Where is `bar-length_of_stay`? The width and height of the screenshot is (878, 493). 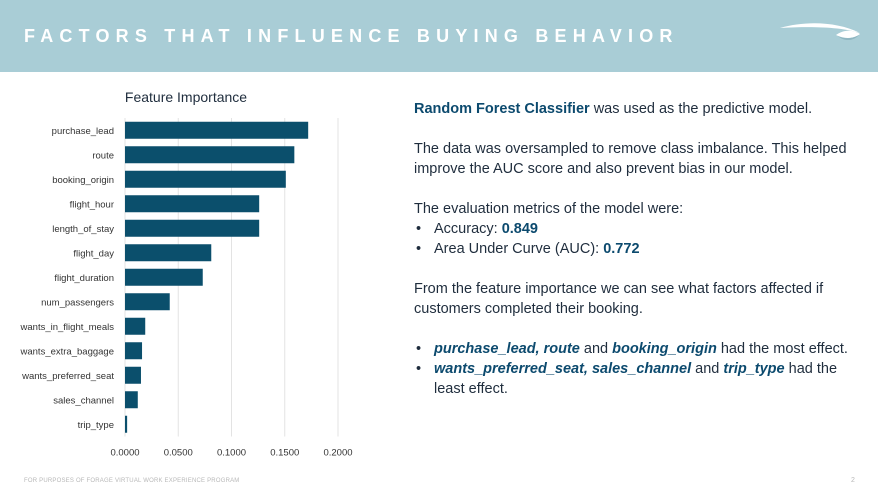 bar-length_of_stay is located at coordinates (192, 228).